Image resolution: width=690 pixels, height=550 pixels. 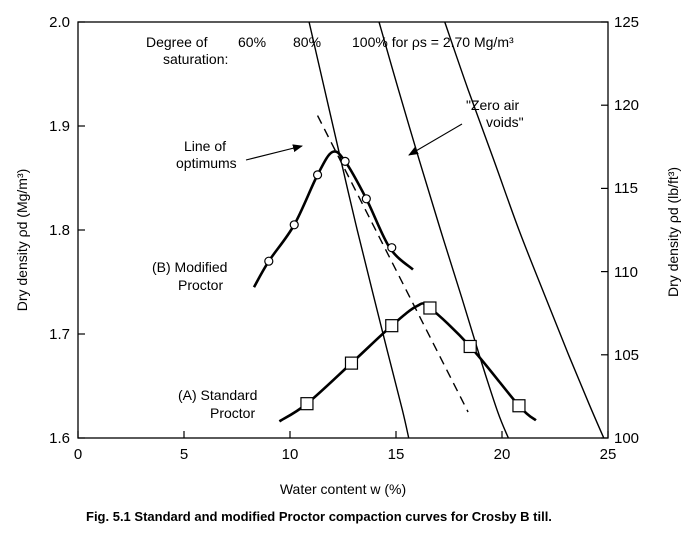 I want to click on y-tick-labels-right: 100 105 110 115 120 125, so click(x=626, y=230).